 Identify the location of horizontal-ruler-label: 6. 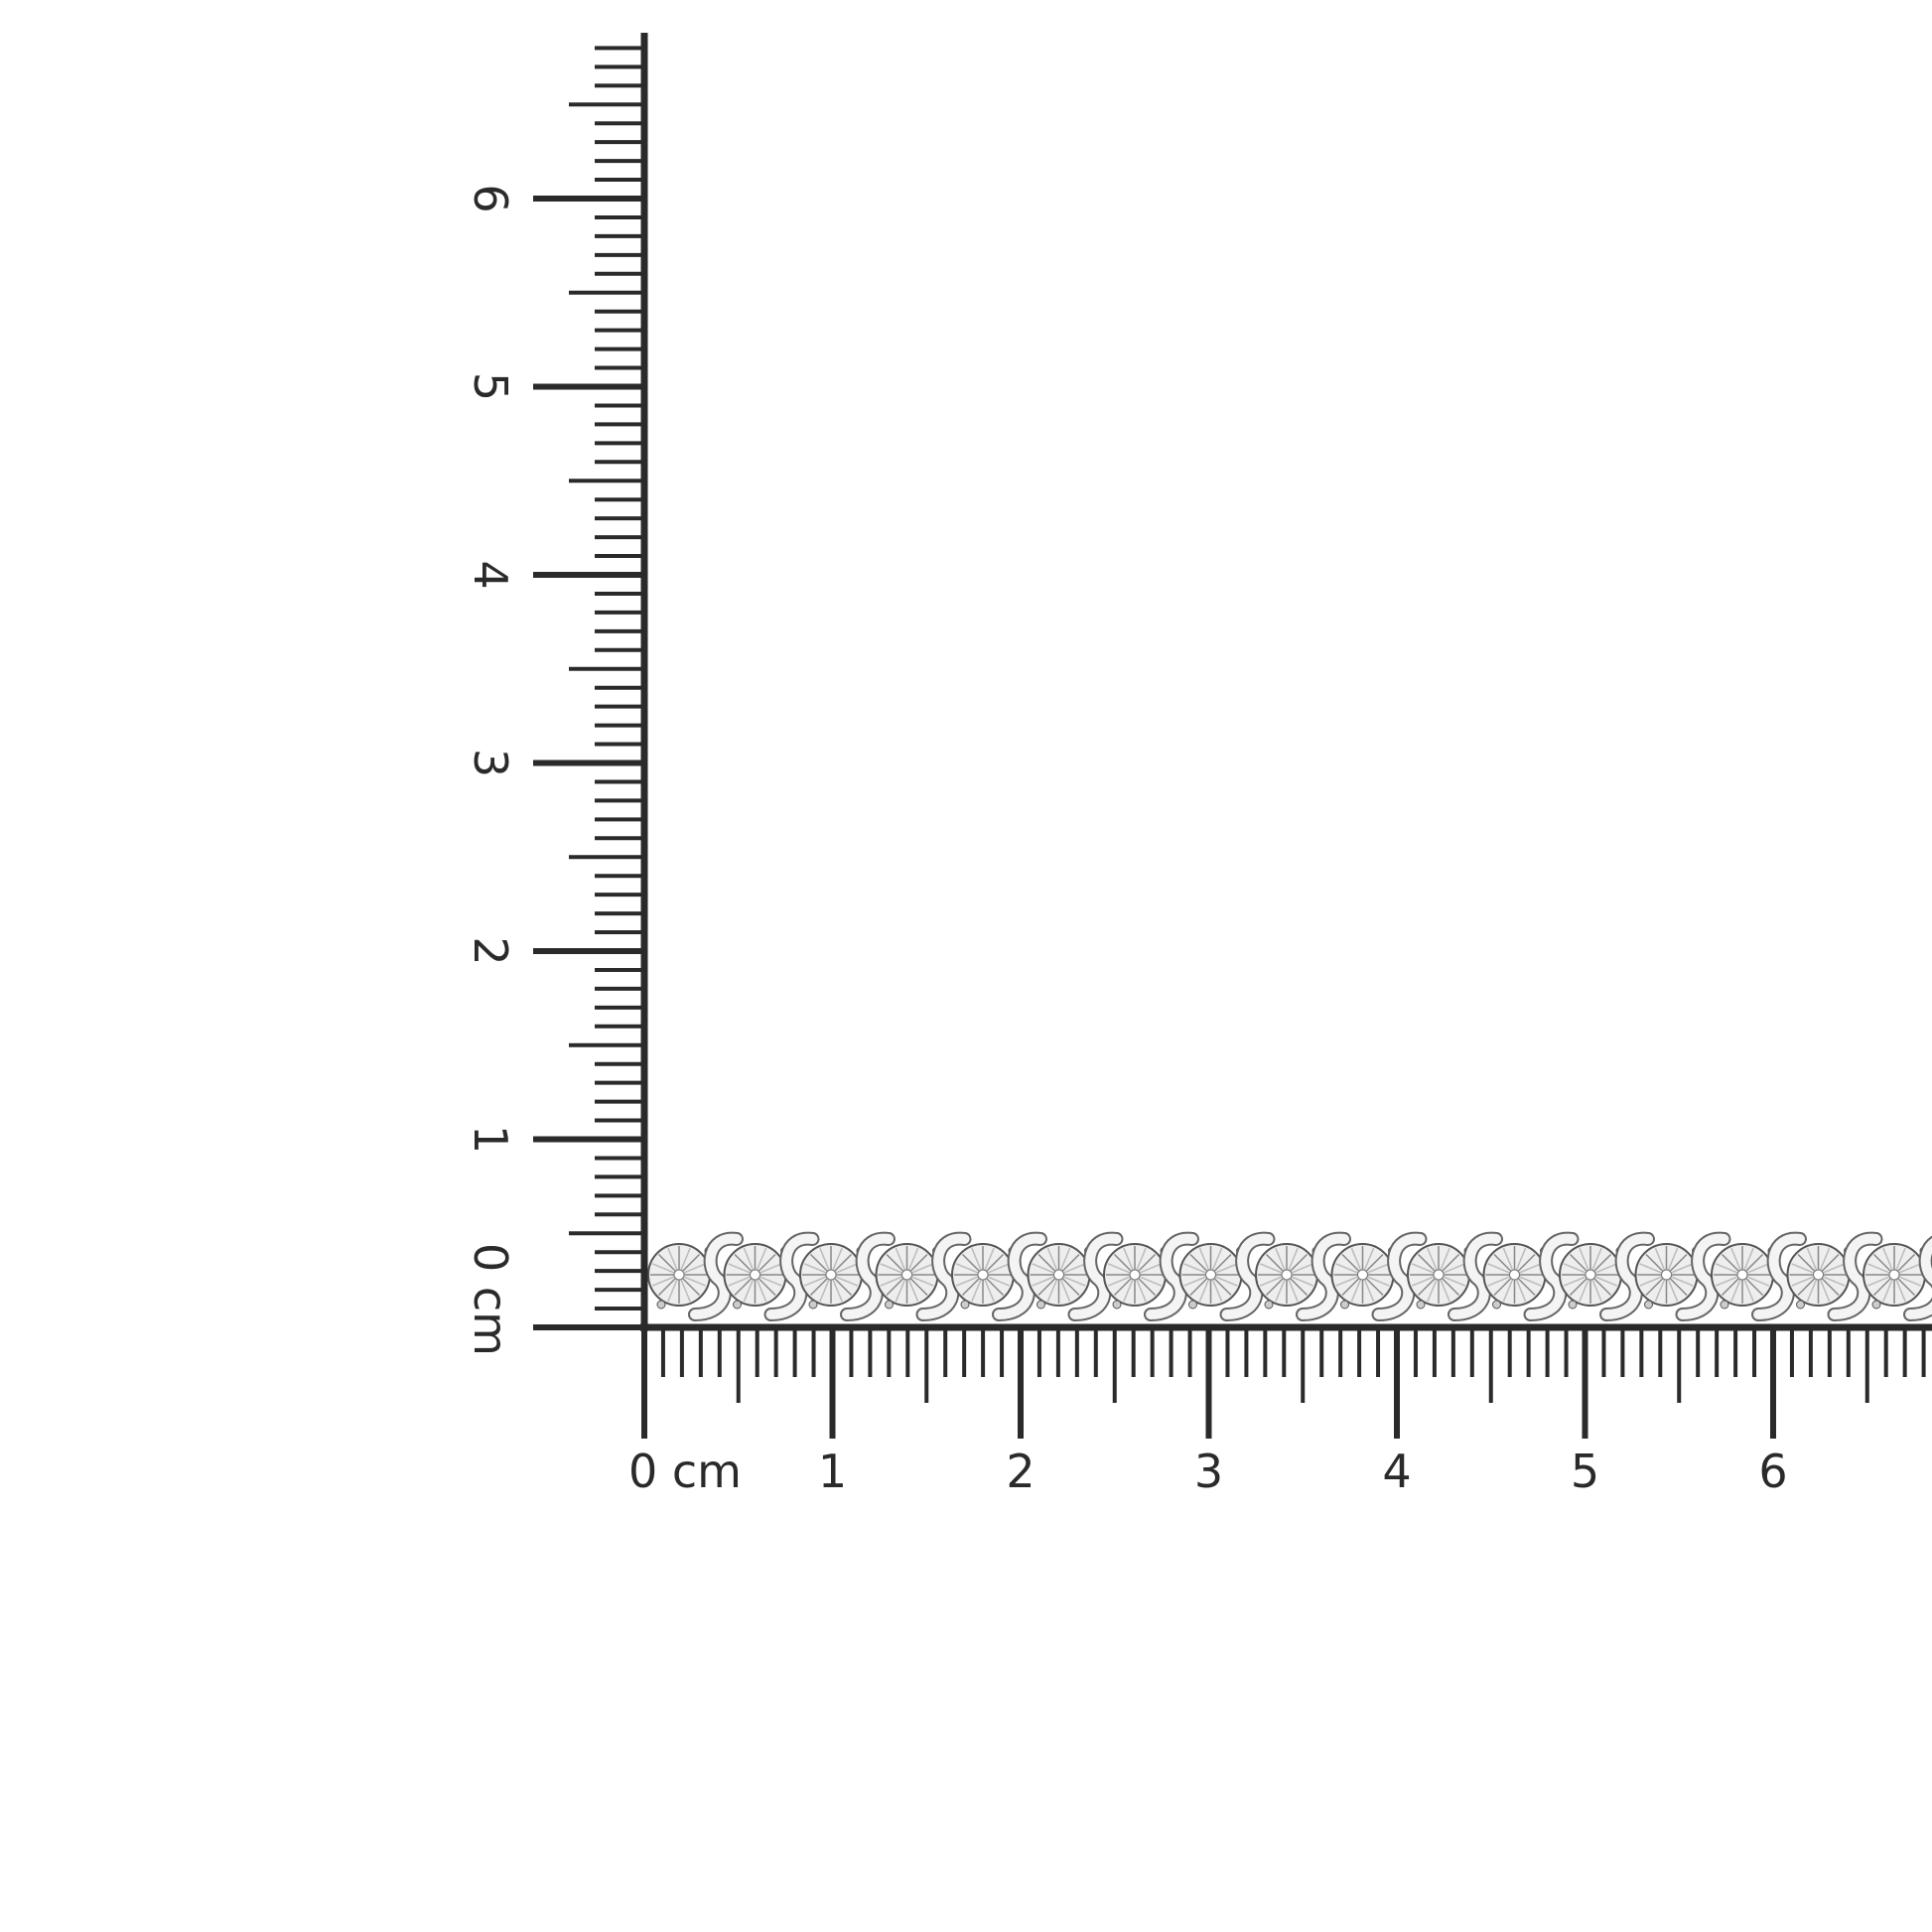
(1772, 1472).